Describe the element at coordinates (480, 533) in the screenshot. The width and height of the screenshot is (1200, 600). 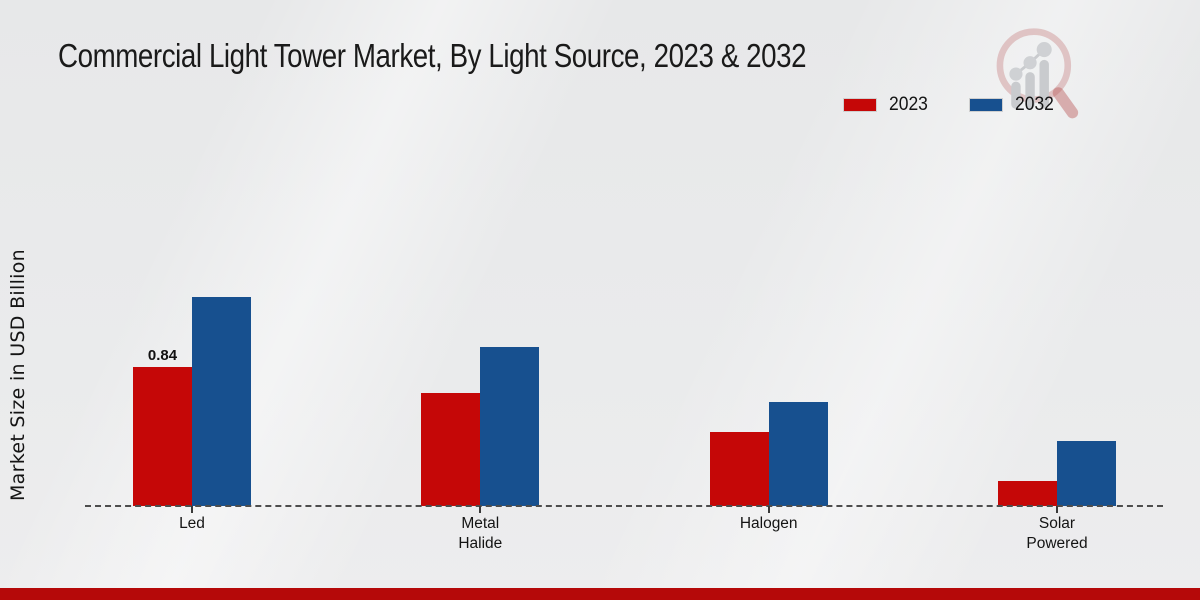
I see `category-label-metal-halide: Metal Halide` at that location.